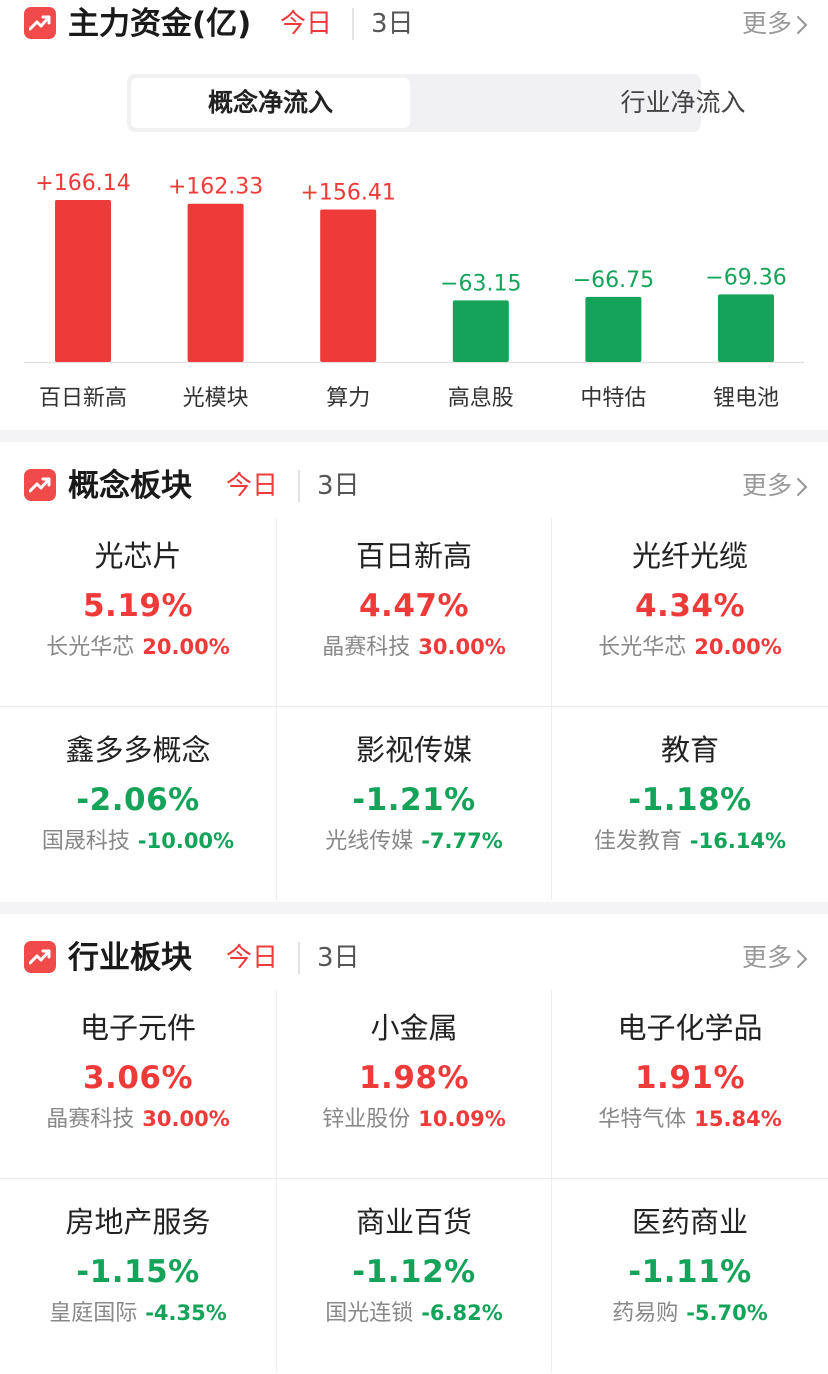  I want to click on tab-divider, so click(299, 958).